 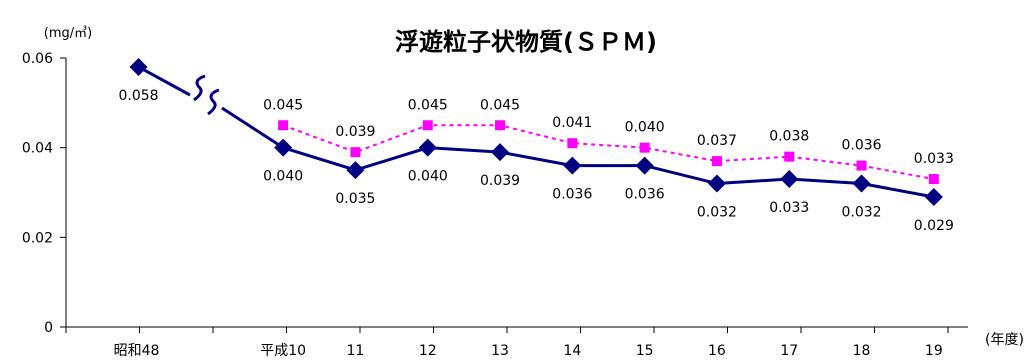 What do you see at coordinates (934, 351) in the screenshot?
I see `x-tick-label: 19` at bounding box center [934, 351].